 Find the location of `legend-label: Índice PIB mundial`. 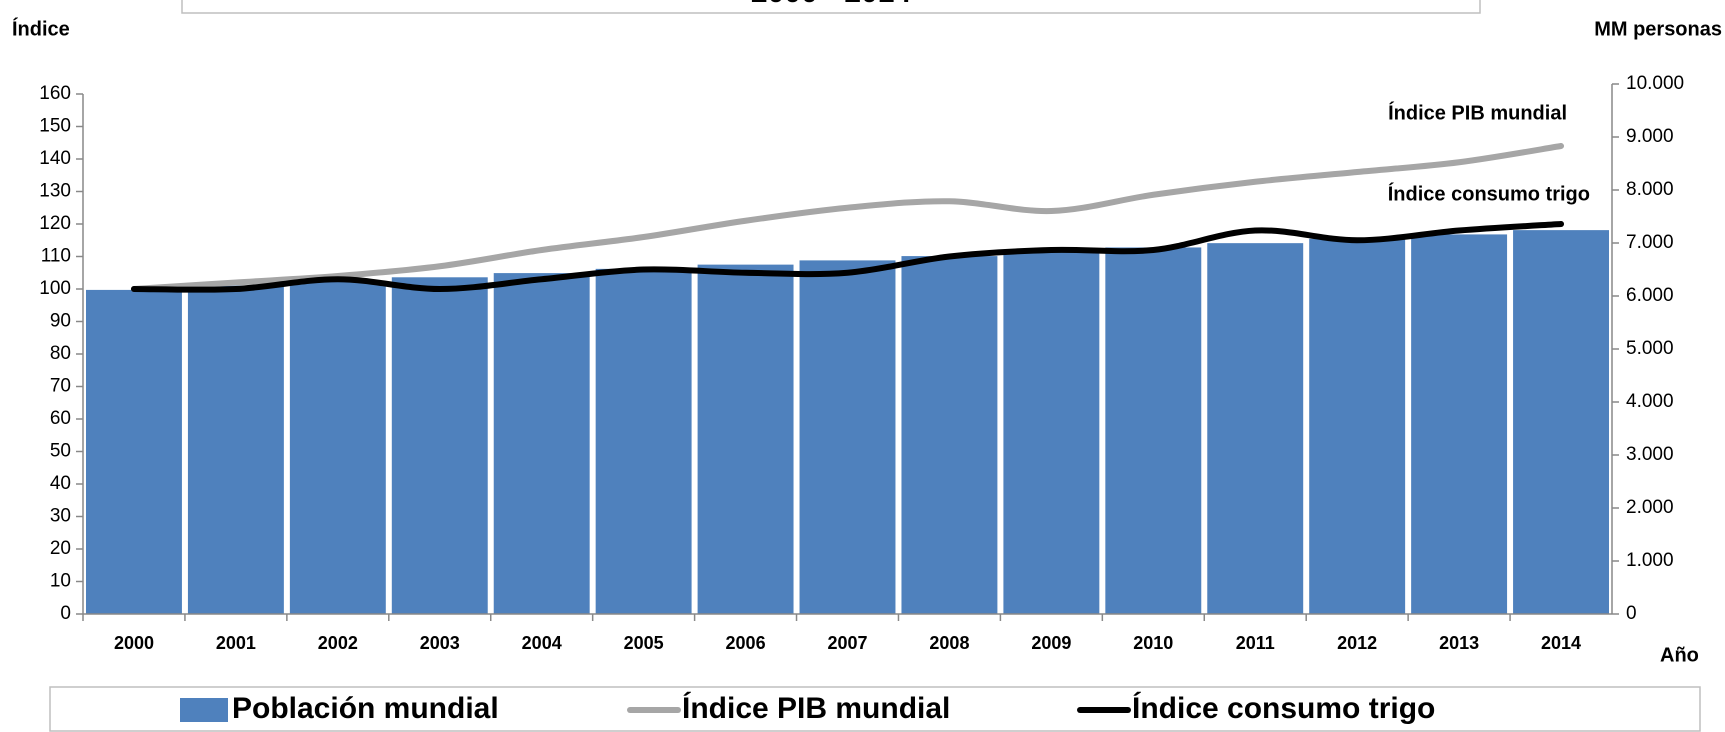

legend-label: Índice PIB mundial is located at coordinates (816, 708).